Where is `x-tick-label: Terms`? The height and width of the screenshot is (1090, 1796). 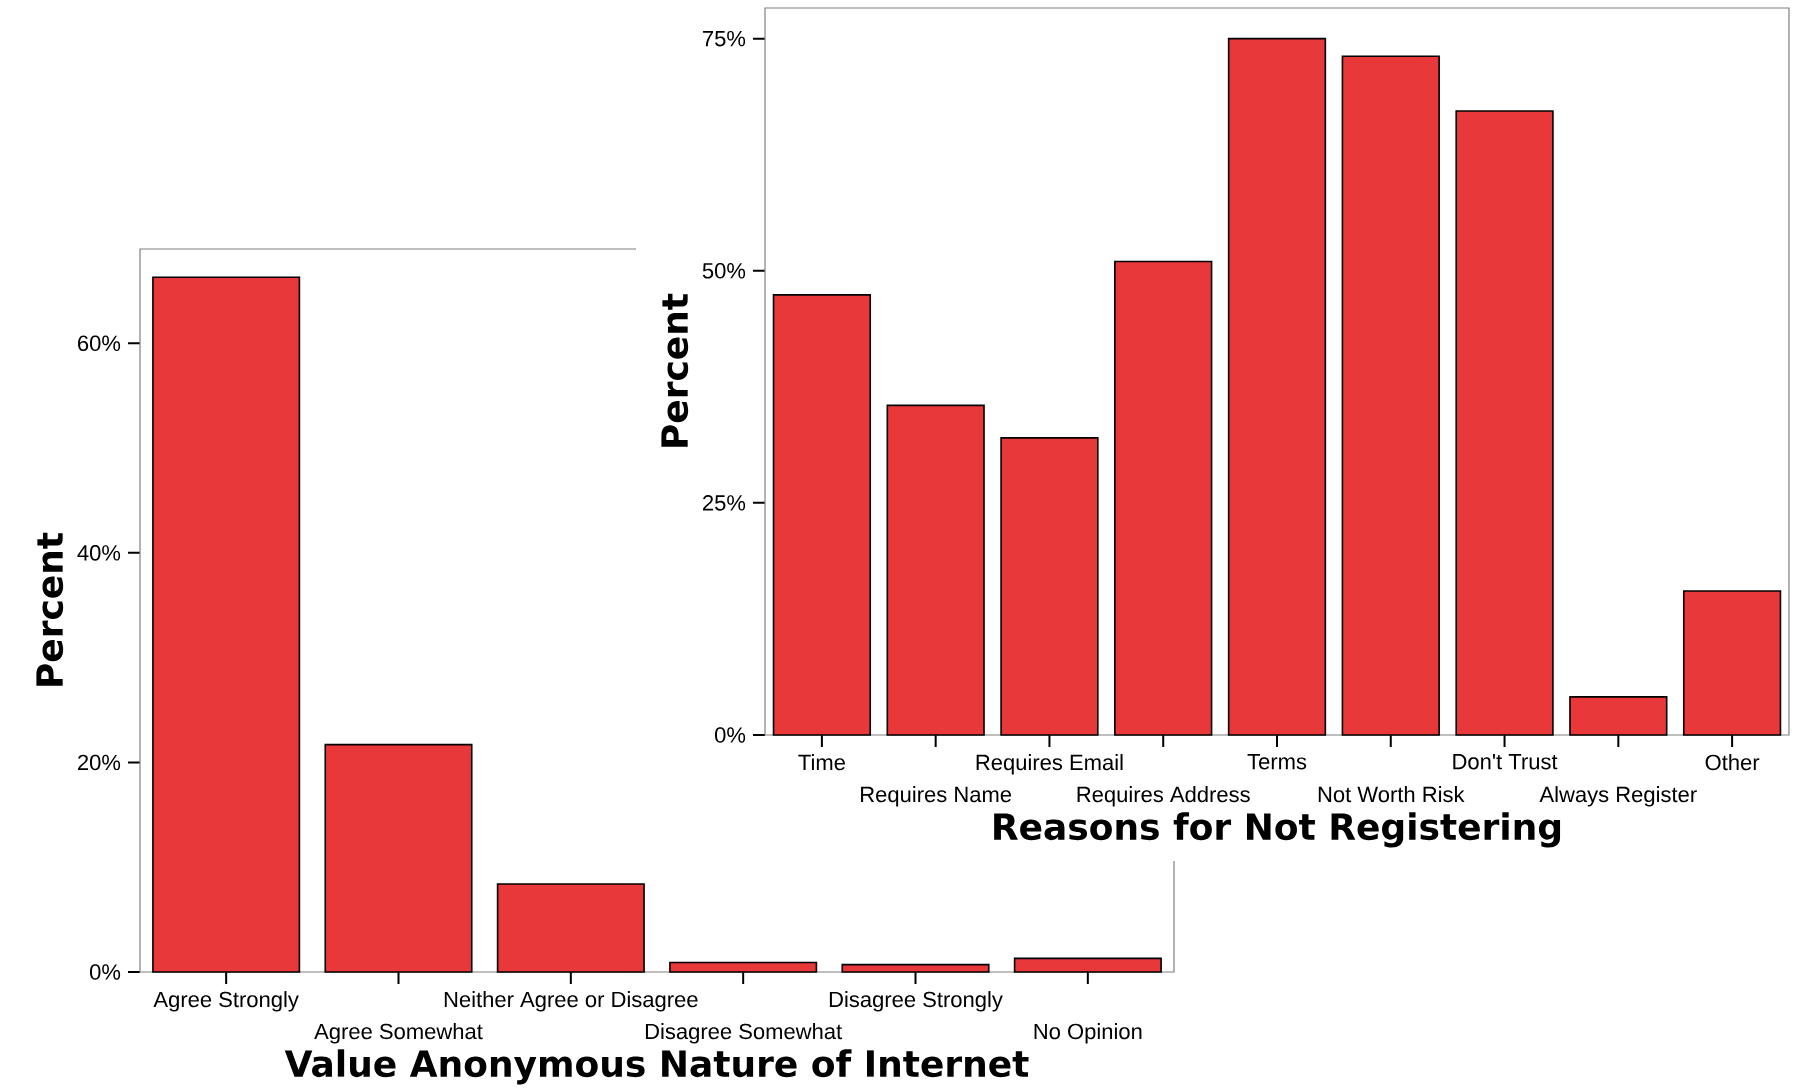
x-tick-label: Terms is located at coordinates (1277, 762).